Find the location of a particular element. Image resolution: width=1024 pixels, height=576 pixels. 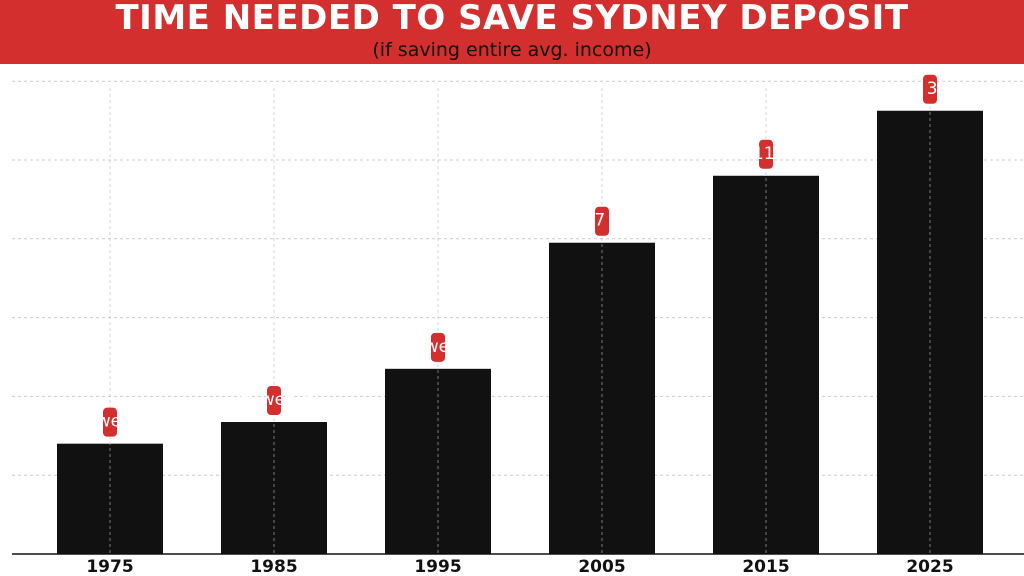

bar-2005 is located at coordinates (602, 398).